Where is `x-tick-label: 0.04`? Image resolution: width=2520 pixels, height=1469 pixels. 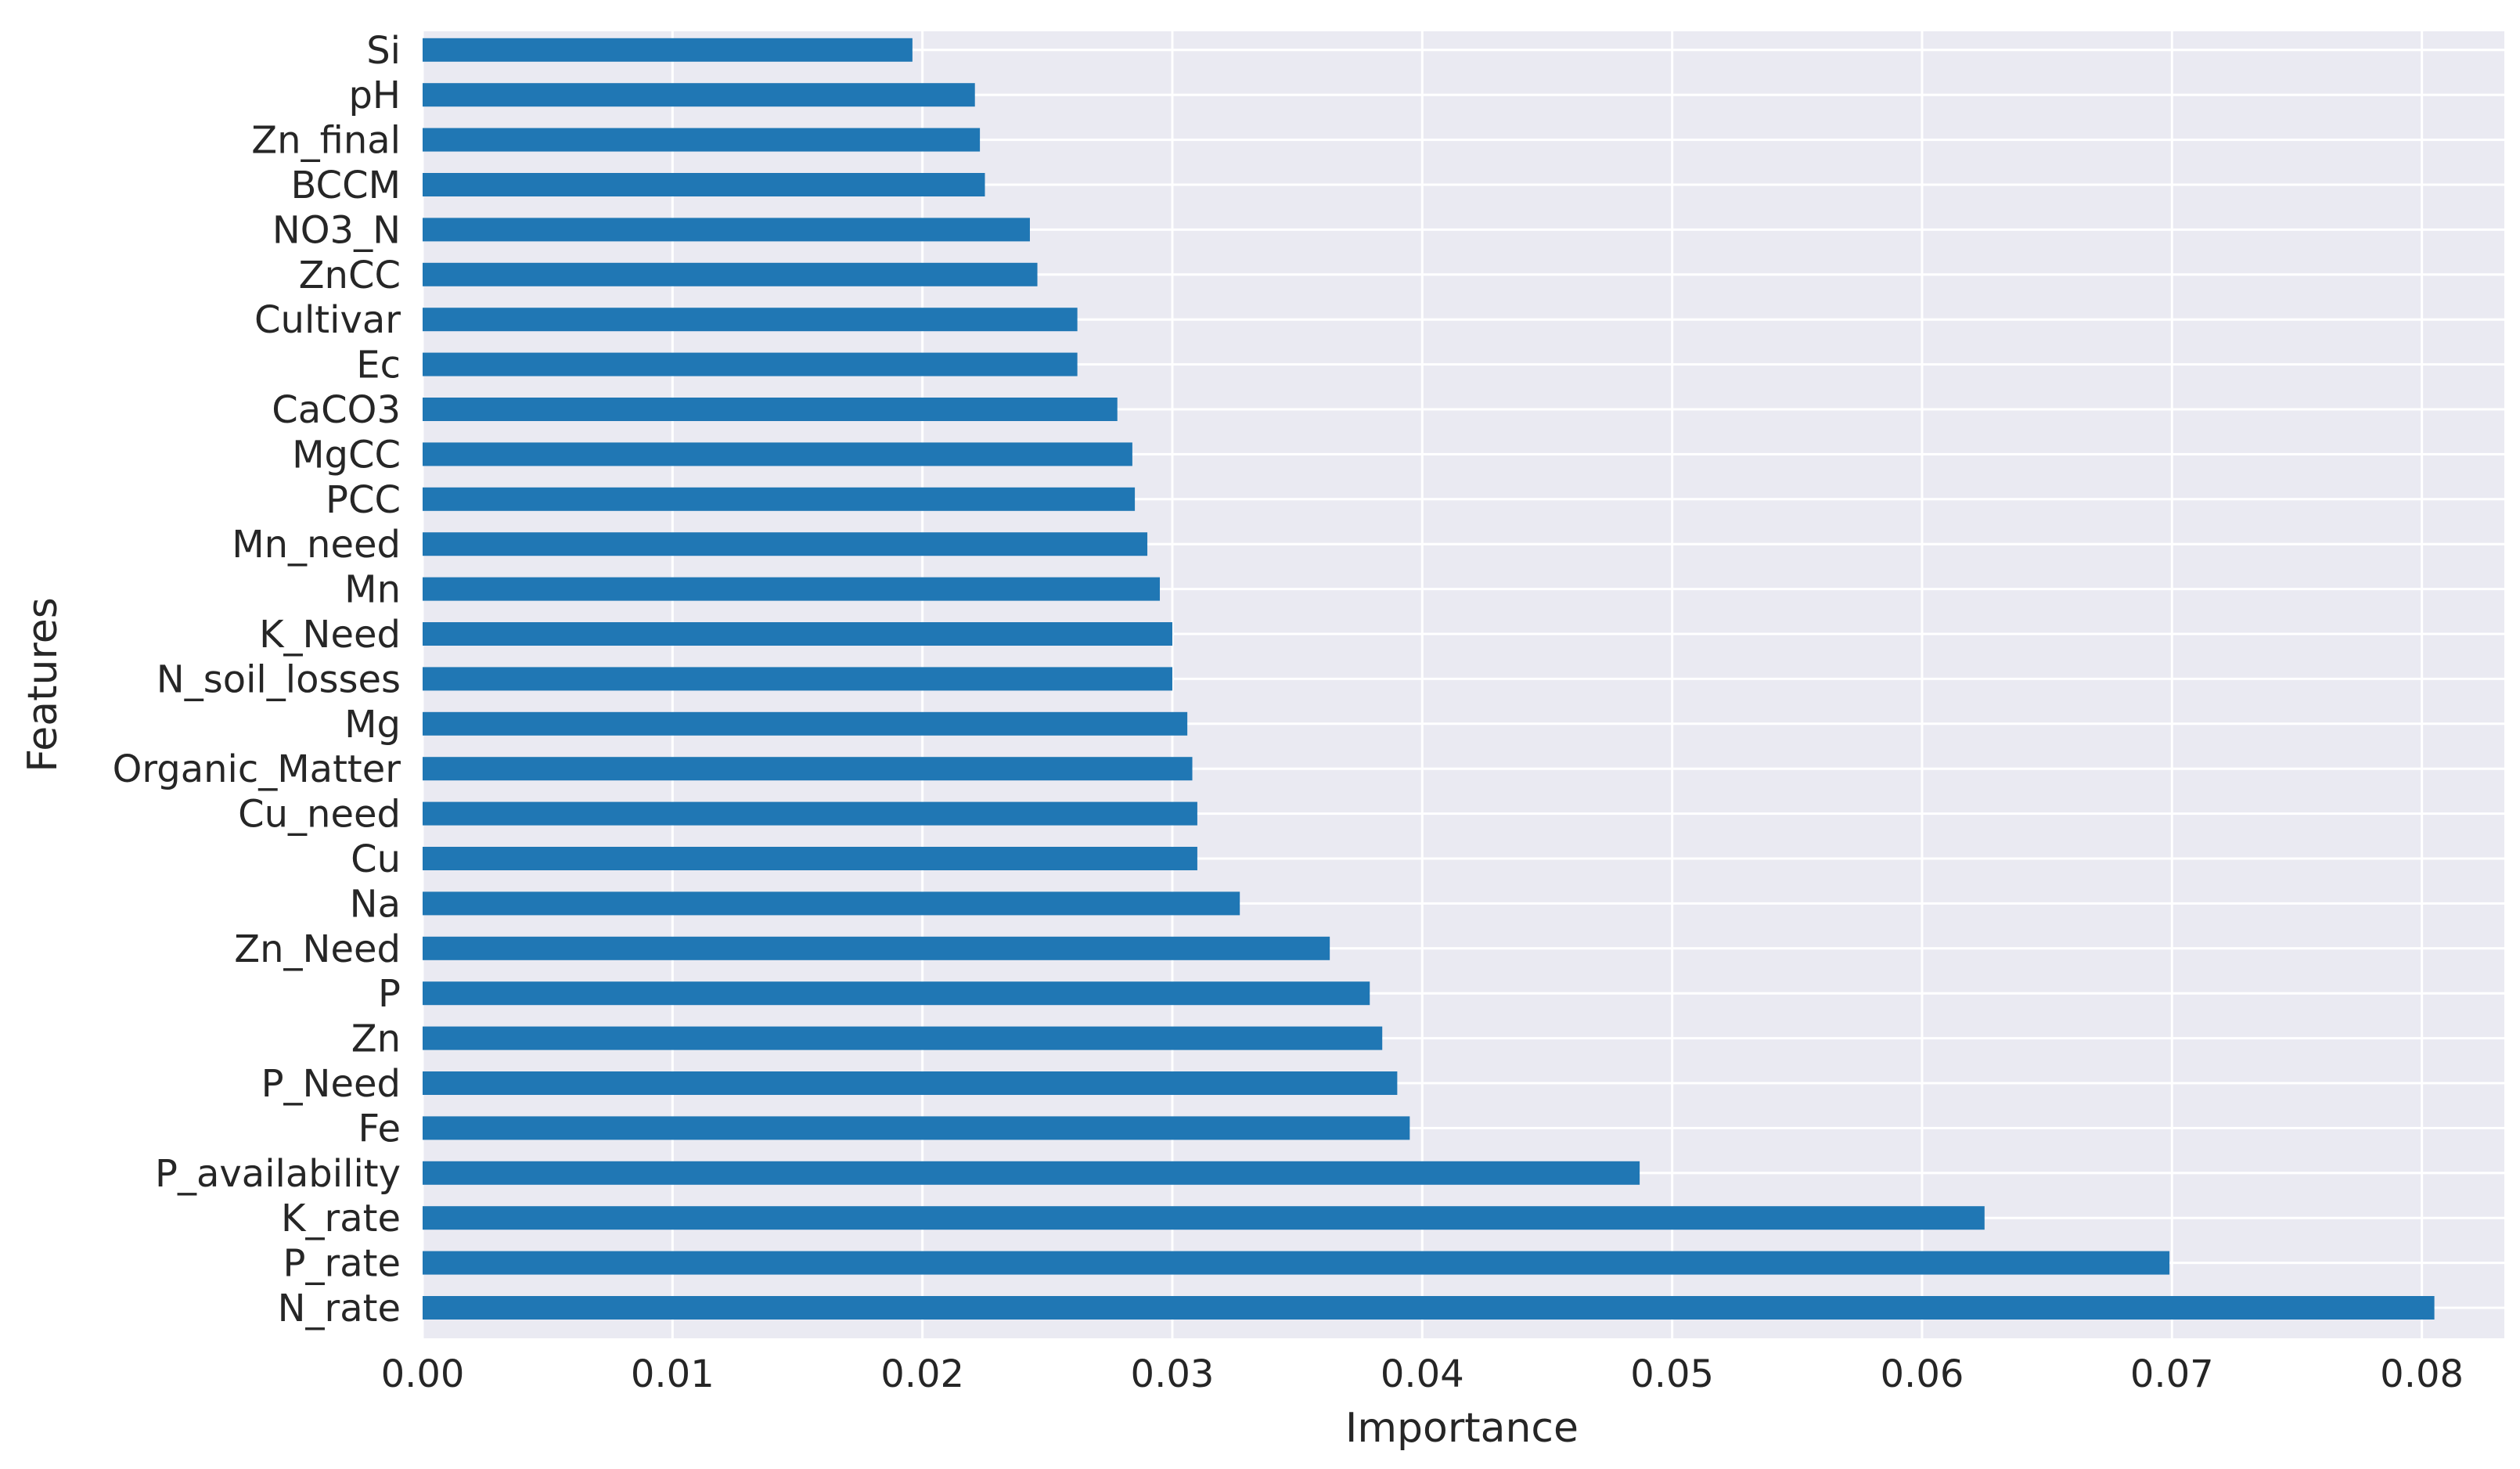
x-tick-label: 0.04 is located at coordinates (1422, 1374).